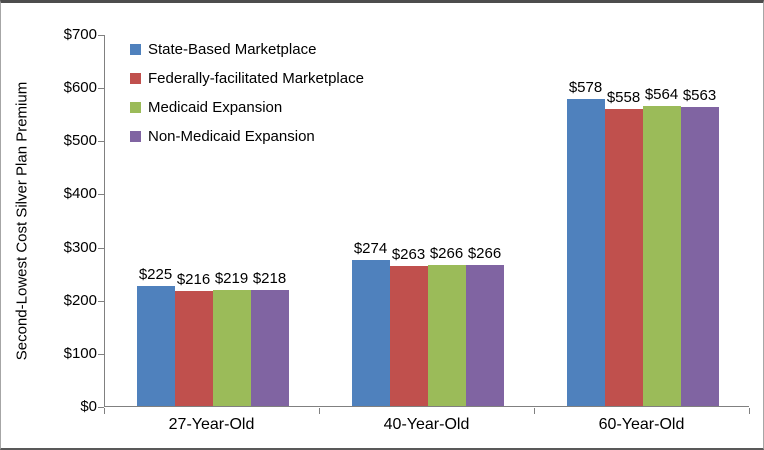  I want to click on legend-label: Federally-facilitated Marketplace, so click(256, 78).